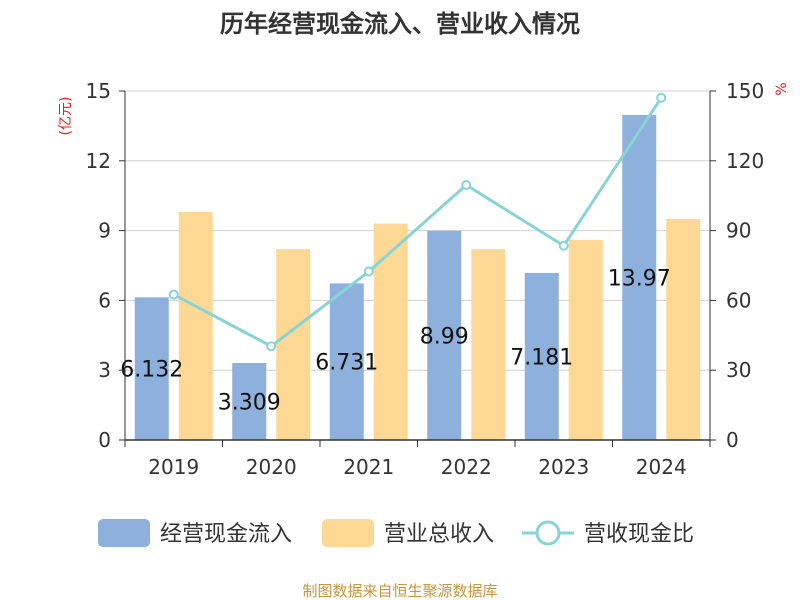 This screenshot has height=600, width=800. Describe the element at coordinates (104, 300) in the screenshot. I see `y-left-tick-label: 6` at that location.